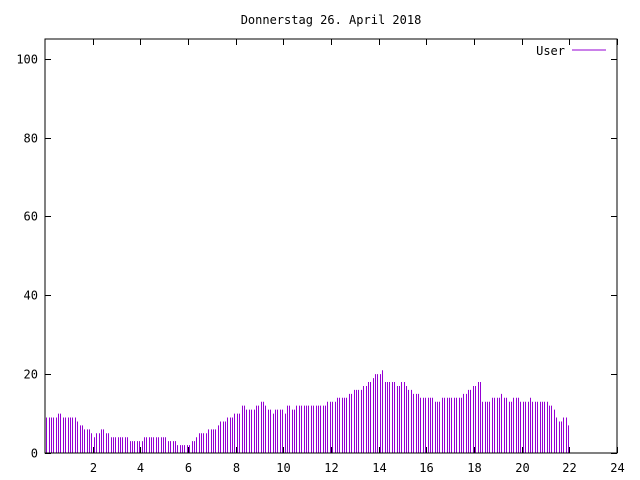 The image size is (640, 480). Describe the element at coordinates (379, 468) in the screenshot. I see `x-tick-label: 14` at that location.